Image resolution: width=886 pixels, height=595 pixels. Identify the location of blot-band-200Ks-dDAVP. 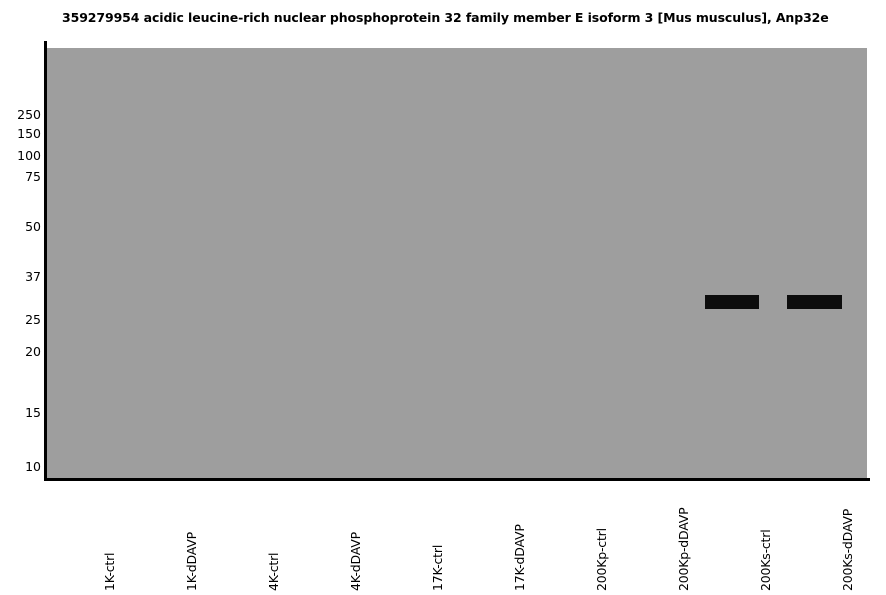
(814, 302).